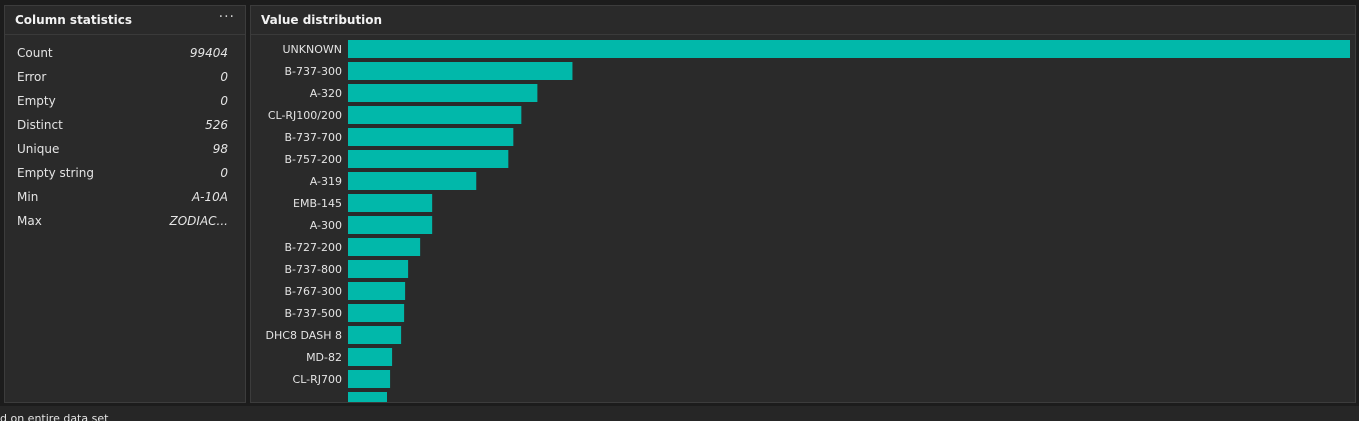 The width and height of the screenshot is (1359, 421). What do you see at coordinates (125, 149) in the screenshot?
I see `stat-row-unique: Unique 98` at bounding box center [125, 149].